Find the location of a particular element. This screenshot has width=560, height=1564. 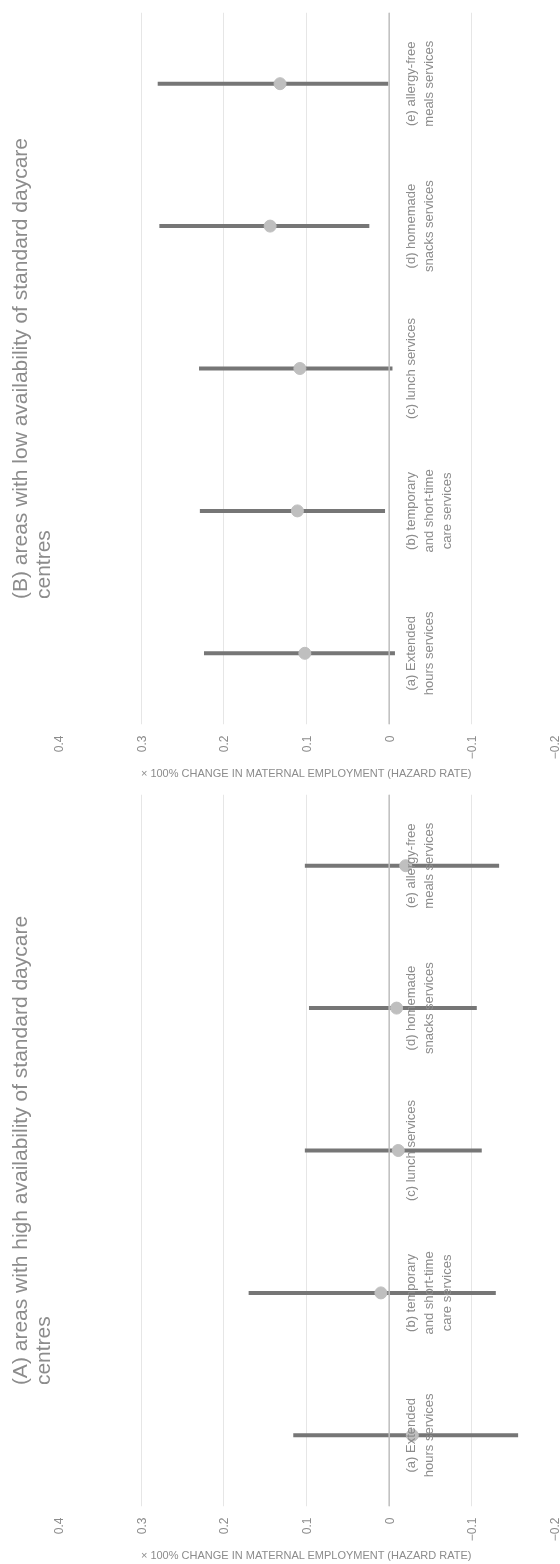

text: (B) areas with low availability of standard daycare centres is located at coordinates (30, 368).